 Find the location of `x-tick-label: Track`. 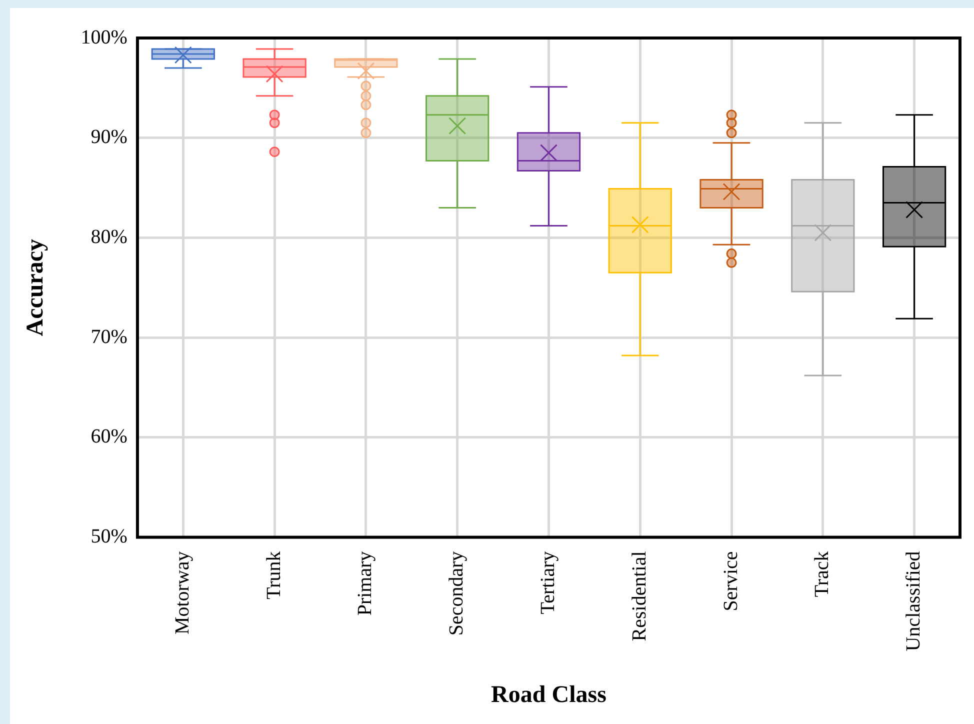

x-tick-label: Track is located at coordinates (822, 574).